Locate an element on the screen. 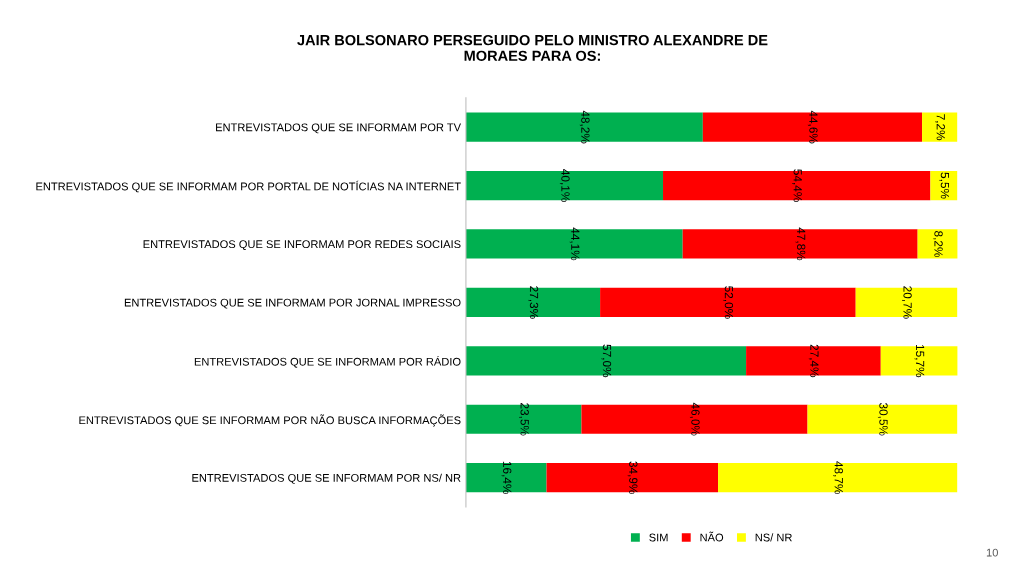 Image resolution: width=1024 pixels, height=576 pixels. data-label: 23,5% is located at coordinates (524, 419).